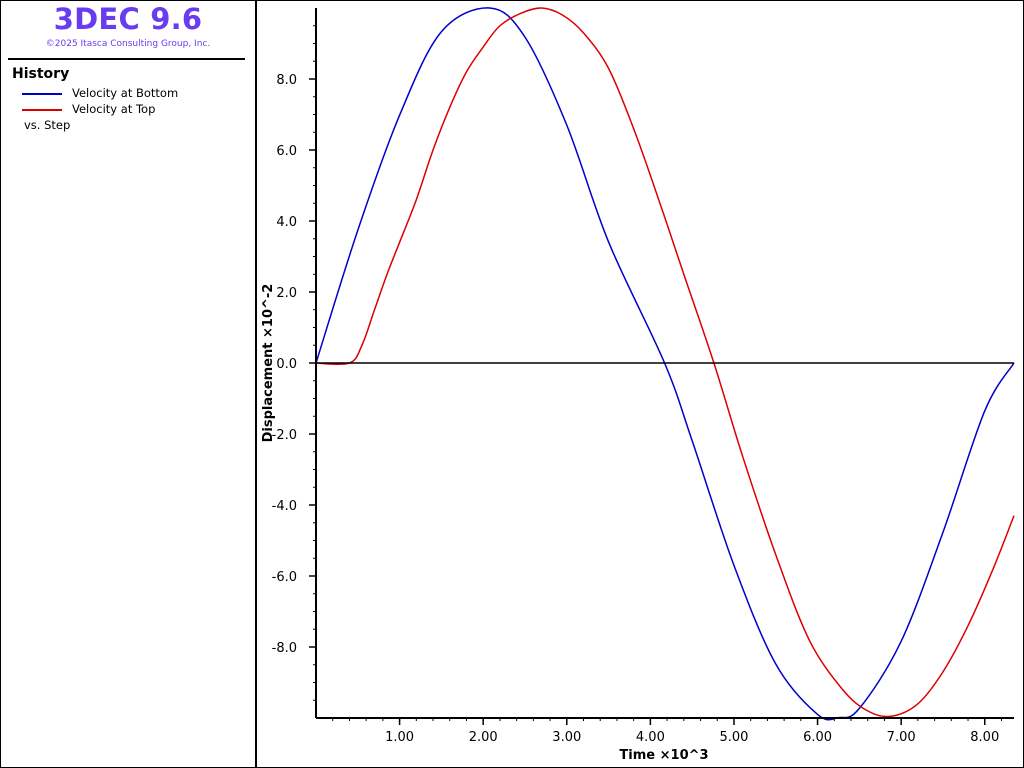 This screenshot has width=1024, height=768. I want to click on legend-swatch-top, so click(42, 110).